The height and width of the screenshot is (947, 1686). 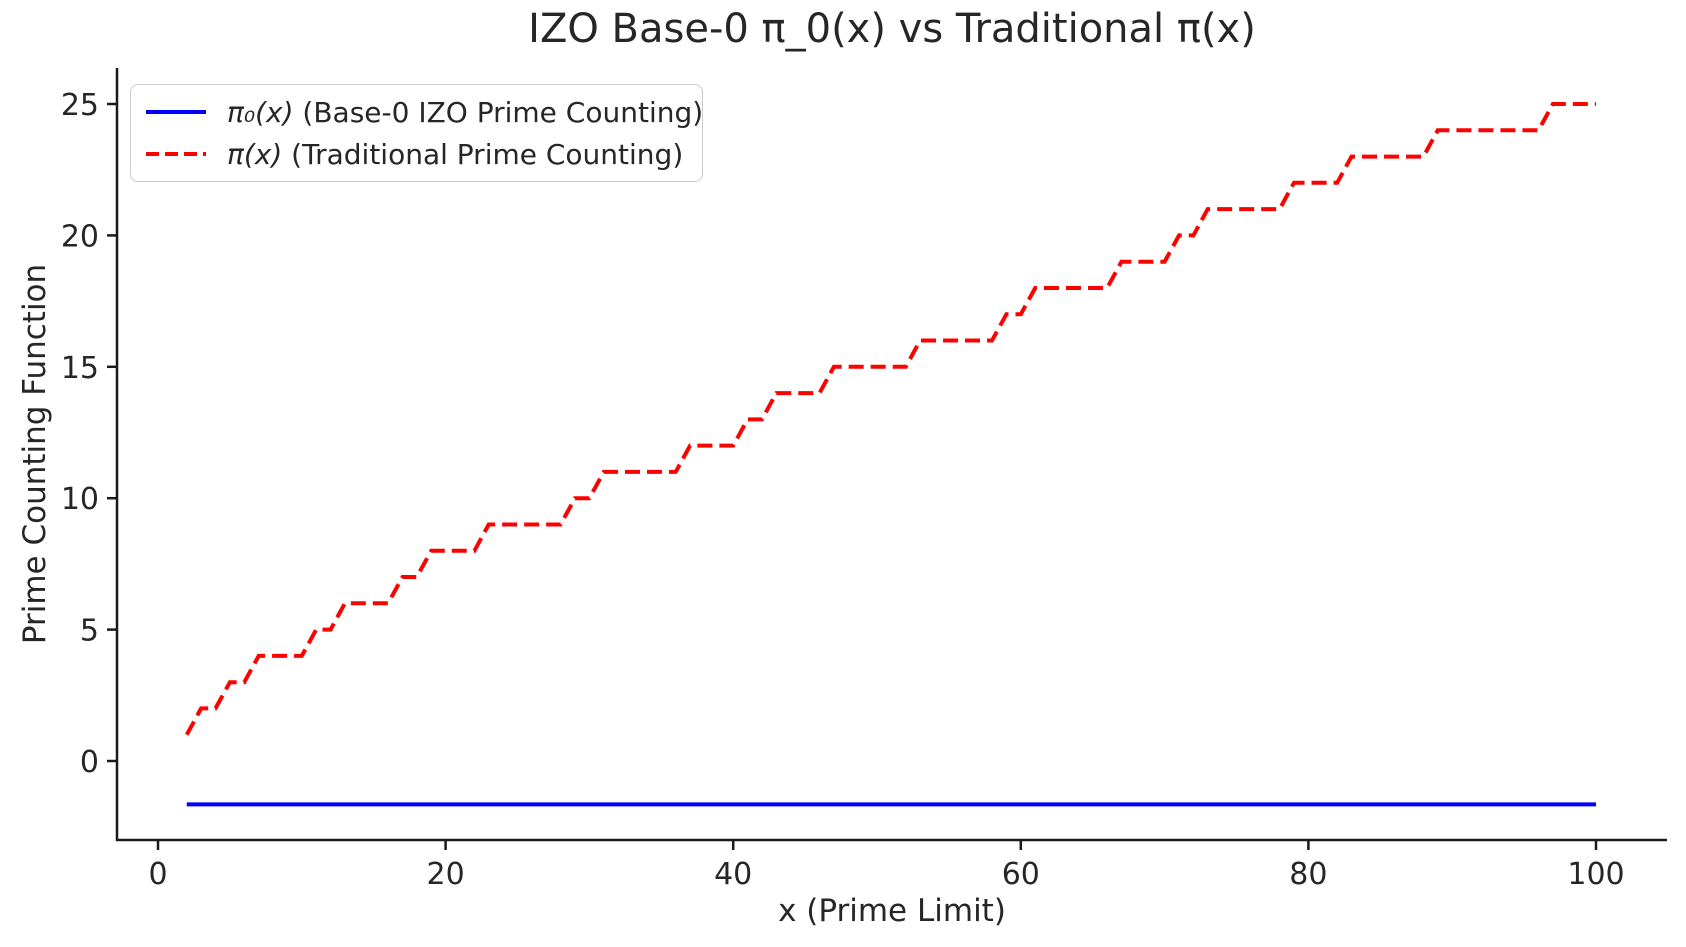 What do you see at coordinates (498, 112) in the screenshot?
I see `legend-text-pi0: (Base-0 IZO Prime Counting)` at bounding box center [498, 112].